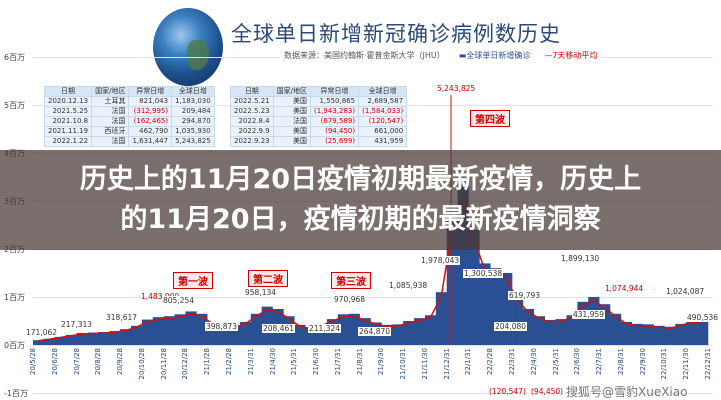 The image size is (721, 400). What do you see at coordinates (150, 131) in the screenshot?
I see `table-cell: 462,790` at bounding box center [150, 131].